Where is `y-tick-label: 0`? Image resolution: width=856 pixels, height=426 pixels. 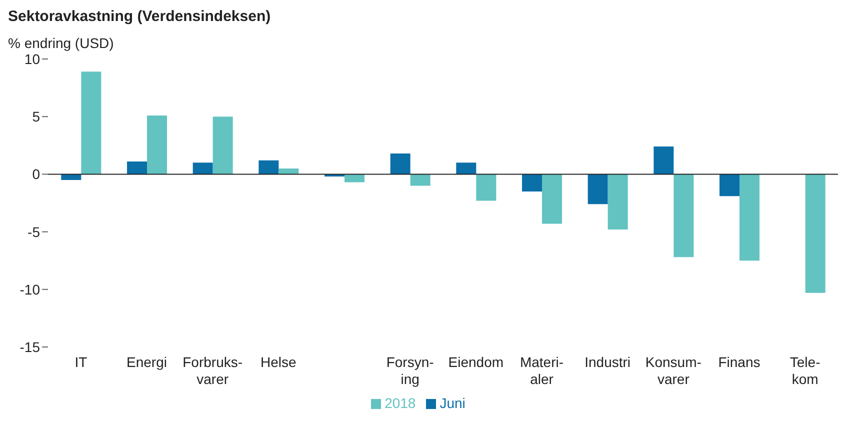
y-tick-label: 0 is located at coordinates (36, 174).